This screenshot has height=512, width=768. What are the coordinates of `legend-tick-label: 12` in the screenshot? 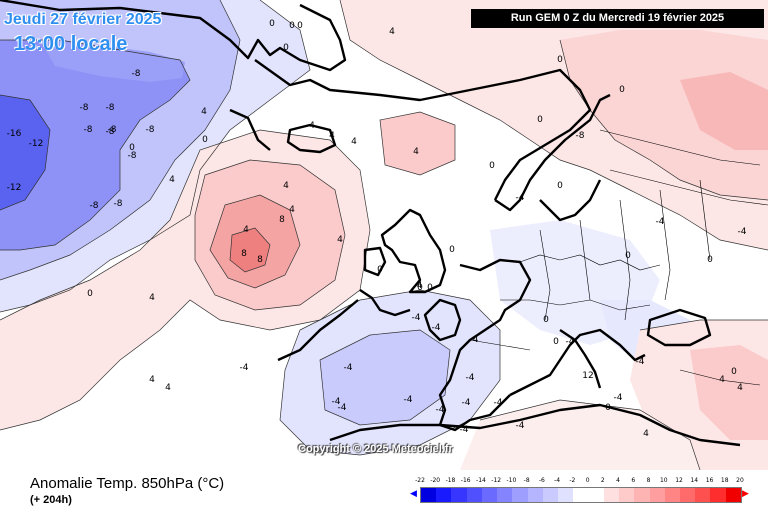 It's located at (679, 480).